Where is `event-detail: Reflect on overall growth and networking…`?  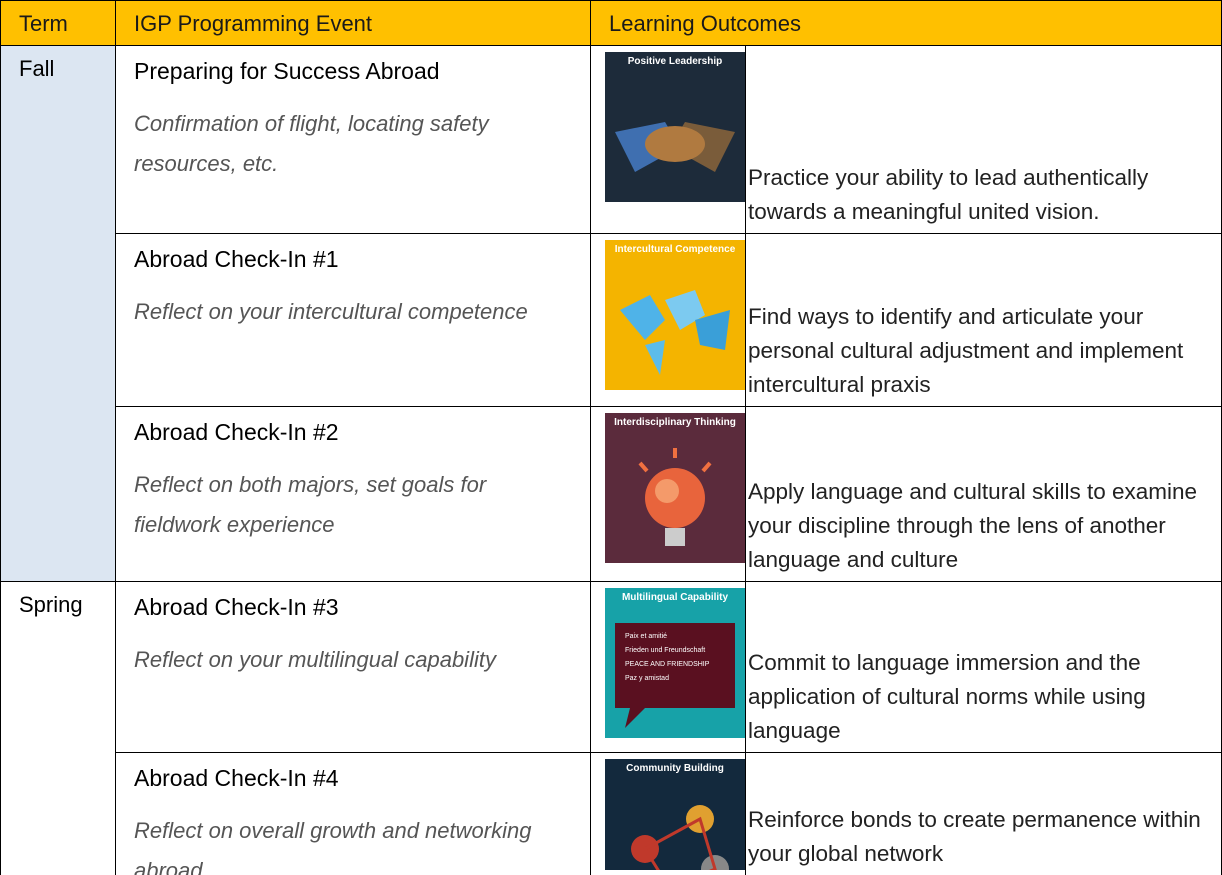 event-detail: Reflect on overall growth and networking… is located at coordinates (333, 846).